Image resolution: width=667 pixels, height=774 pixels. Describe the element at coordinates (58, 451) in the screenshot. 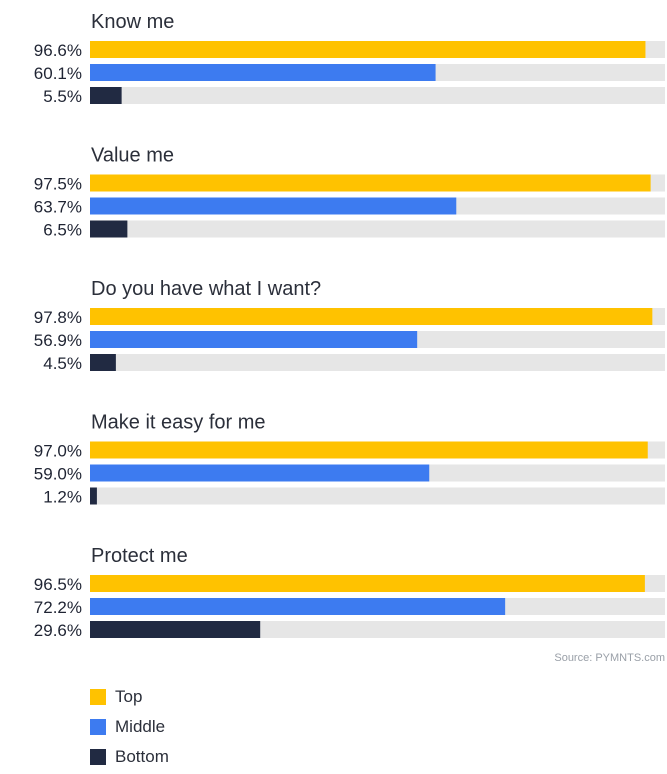

I see `data-label: 97.0%` at that location.